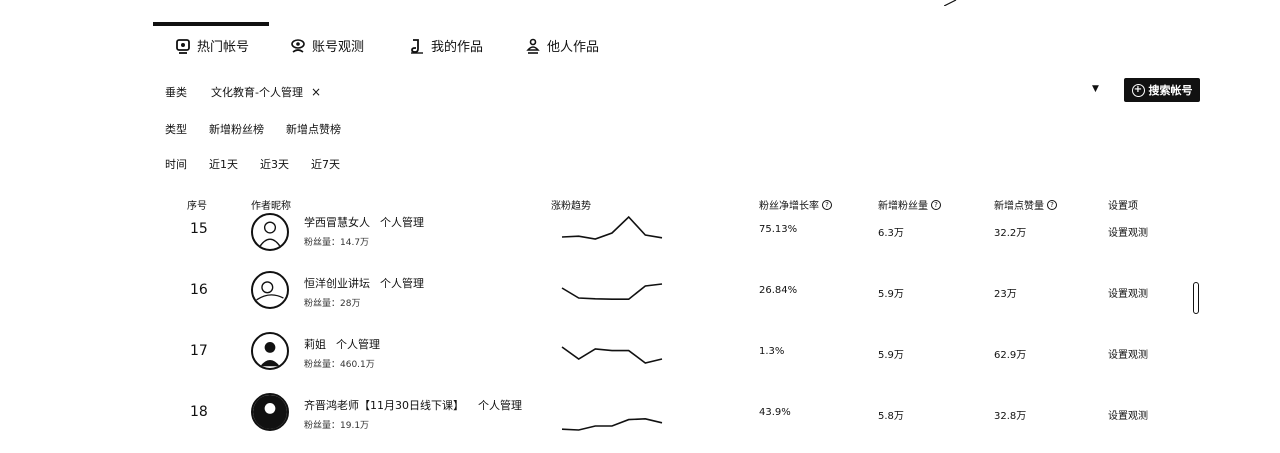 The image size is (1280, 453). I want to click on tab-others-works: 他人作品, so click(562, 45).